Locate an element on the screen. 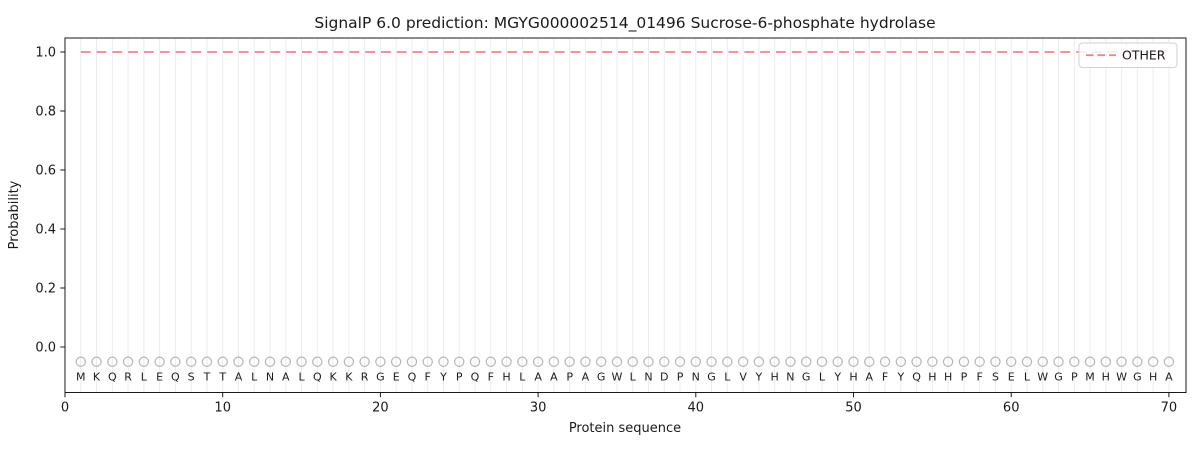  x-axis-label: Protein sequence is located at coordinates (625, 428).